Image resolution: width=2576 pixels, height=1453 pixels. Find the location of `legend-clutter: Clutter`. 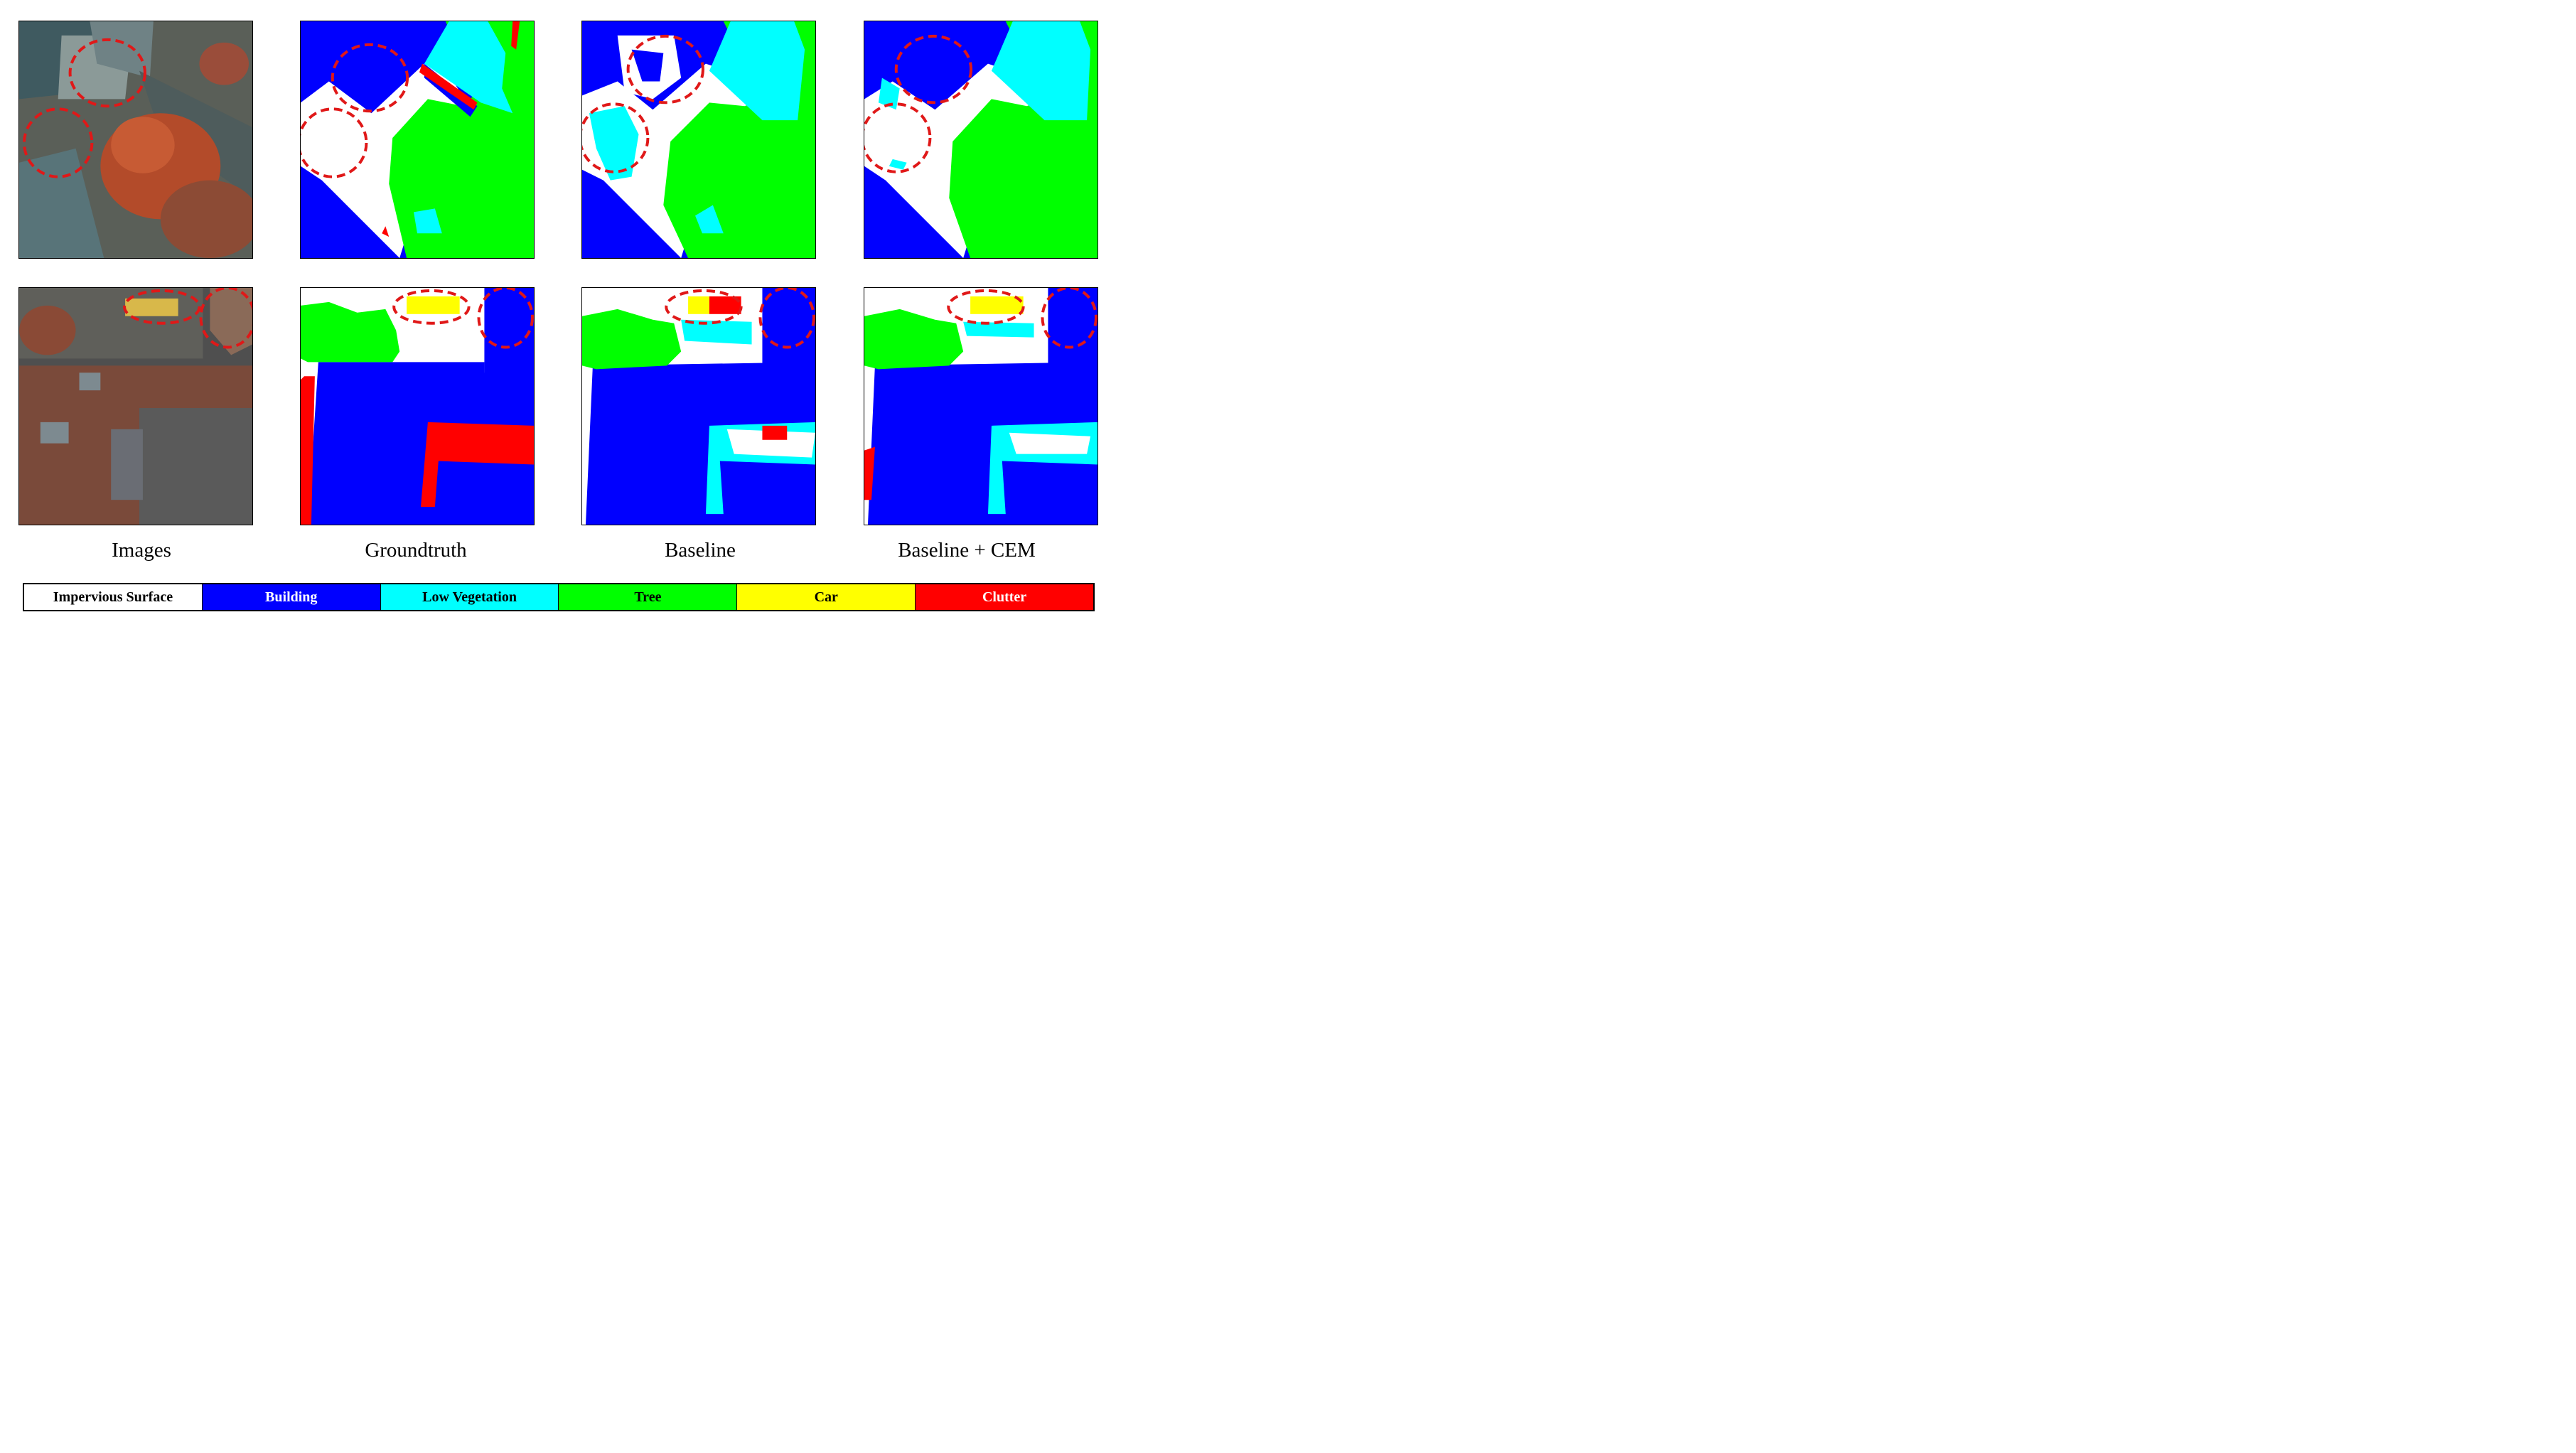

legend-clutter: Clutter is located at coordinates (1004, 597).